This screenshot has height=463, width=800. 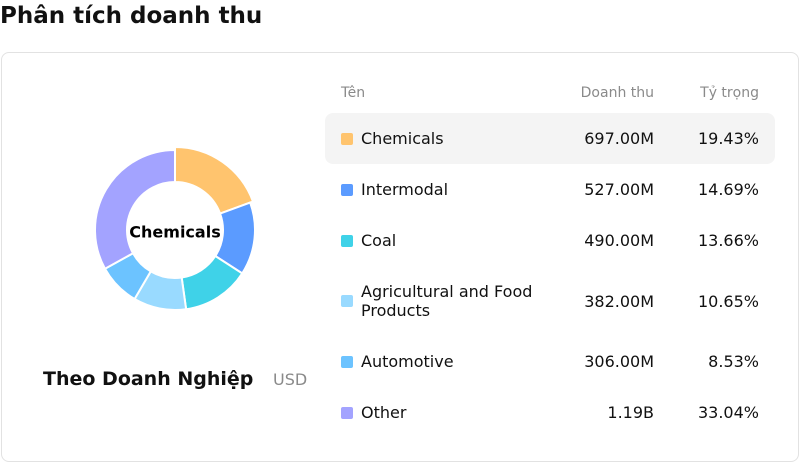 What do you see at coordinates (402, 138) in the screenshot?
I see `category-name: Chemicals` at bounding box center [402, 138].